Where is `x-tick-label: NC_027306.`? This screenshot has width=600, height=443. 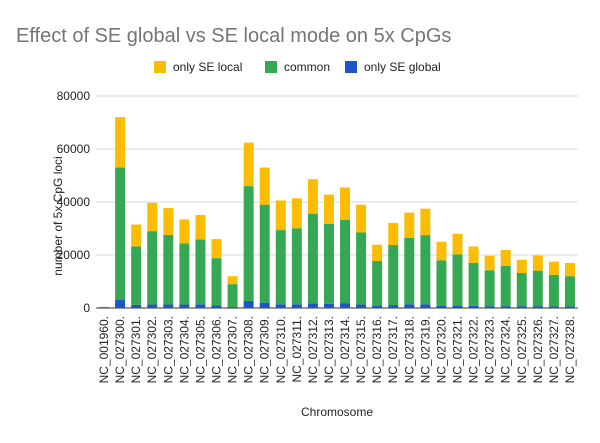 x-tick-label: NC_027306. is located at coordinates (217, 349).